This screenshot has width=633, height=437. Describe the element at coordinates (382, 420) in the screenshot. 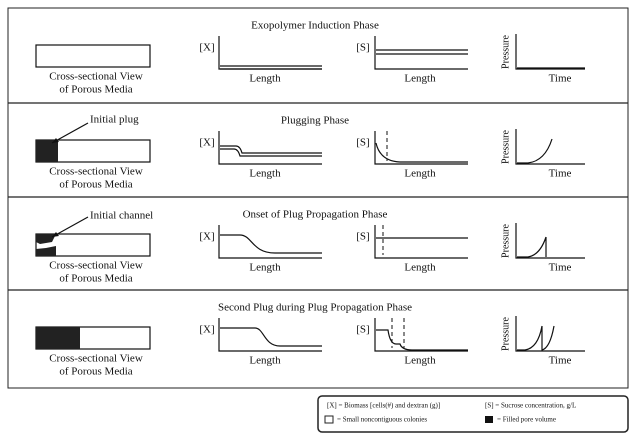

I see `legend-open: = Small noncontiguous colonies` at that location.